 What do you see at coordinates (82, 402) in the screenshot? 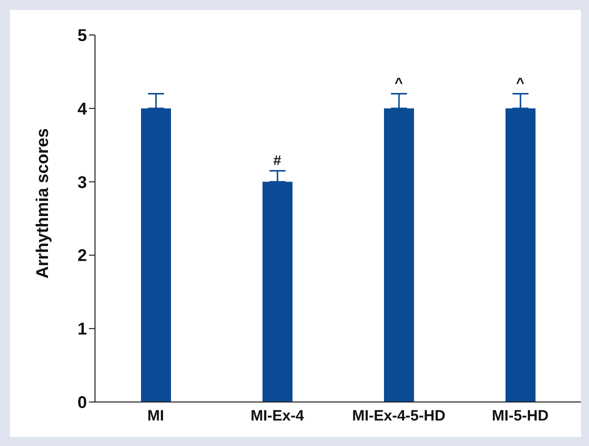
I see `y-tick-label: 0` at bounding box center [82, 402].